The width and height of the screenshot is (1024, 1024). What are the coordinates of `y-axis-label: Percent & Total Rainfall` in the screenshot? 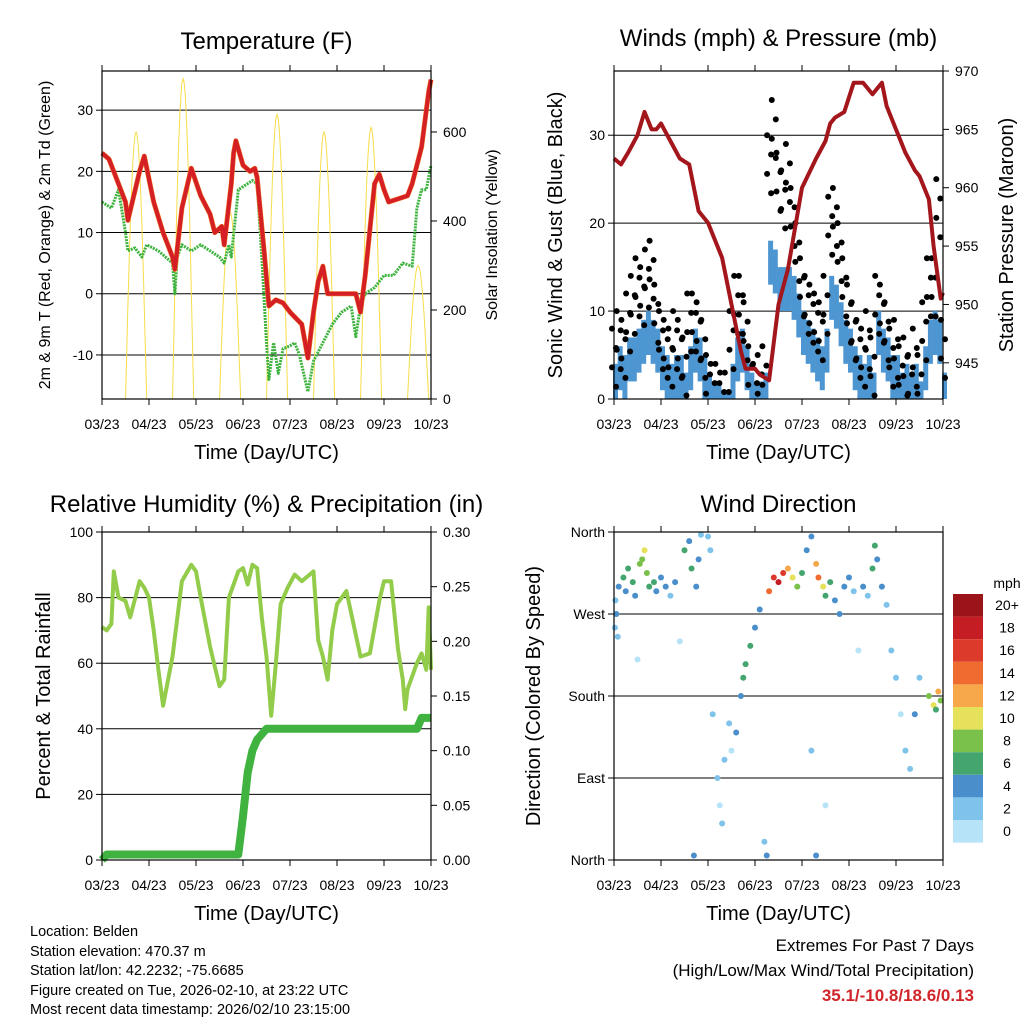 It's located at (44, 696).